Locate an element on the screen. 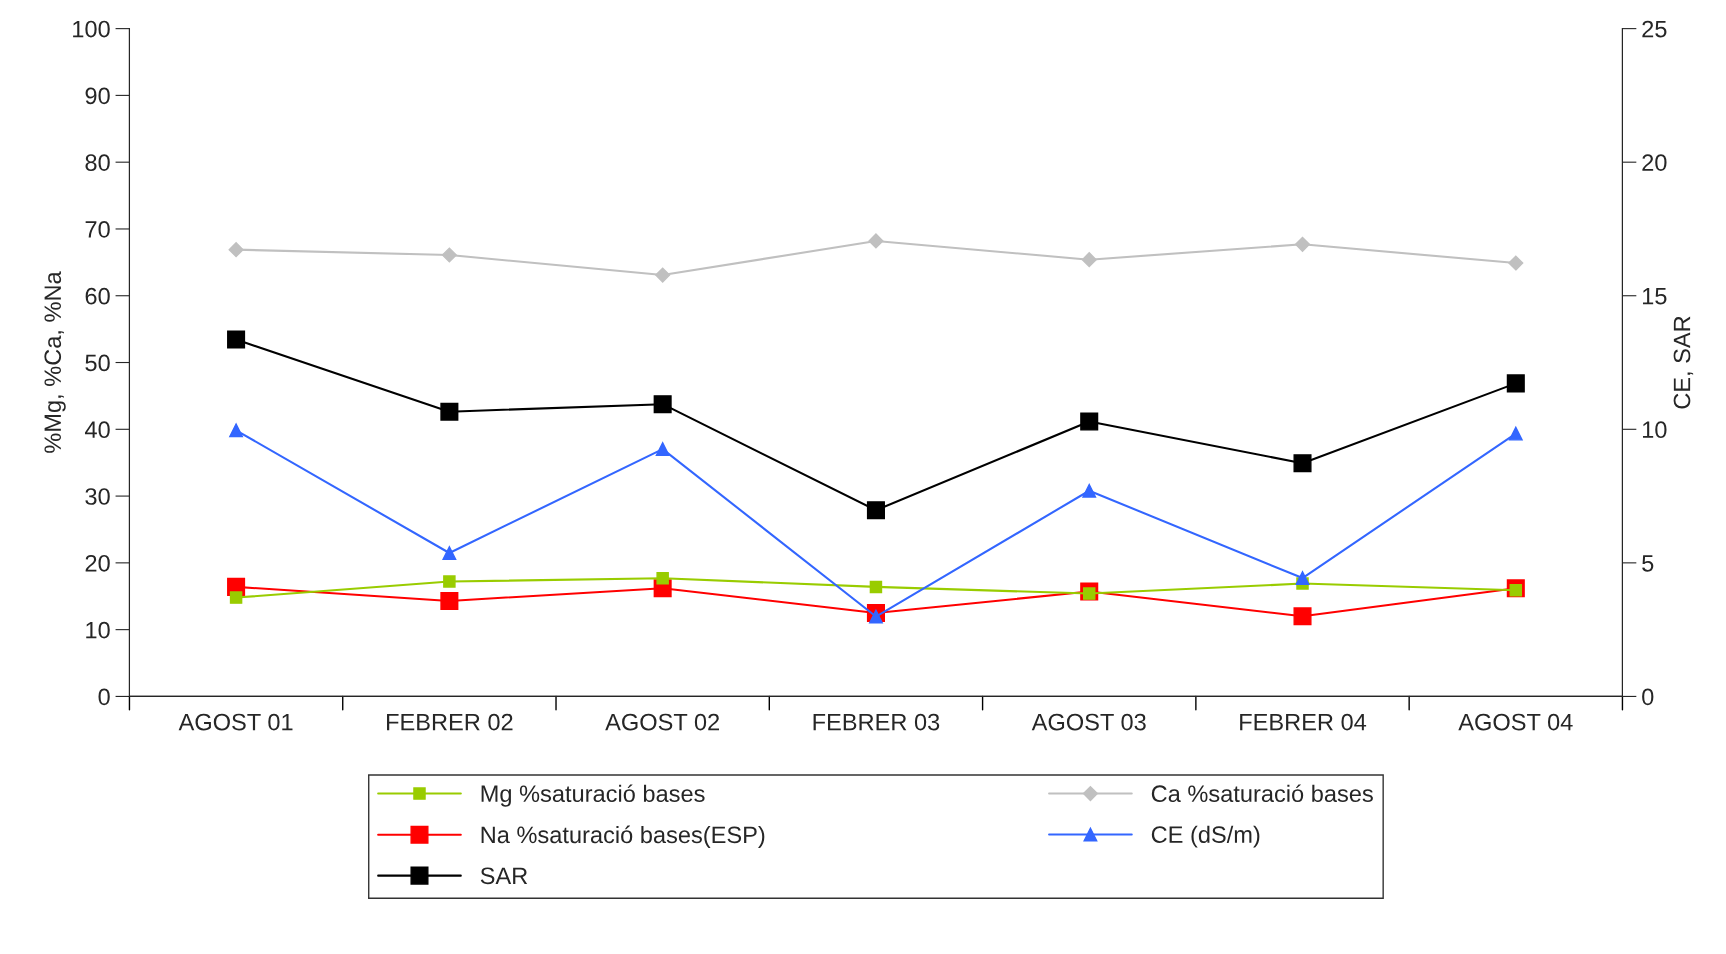 Image resolution: width=1726 pixels, height=954 pixels. y-tick-label: 40 is located at coordinates (97, 430).